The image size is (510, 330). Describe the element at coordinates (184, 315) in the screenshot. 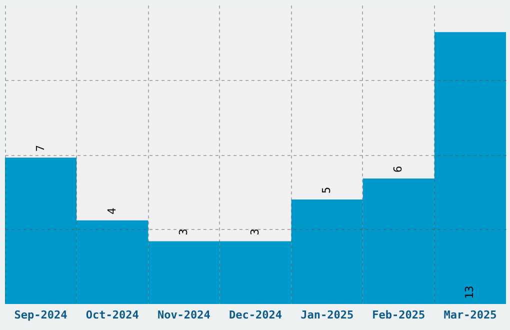

I see `x-tick-label: Nov-2024` at that location.